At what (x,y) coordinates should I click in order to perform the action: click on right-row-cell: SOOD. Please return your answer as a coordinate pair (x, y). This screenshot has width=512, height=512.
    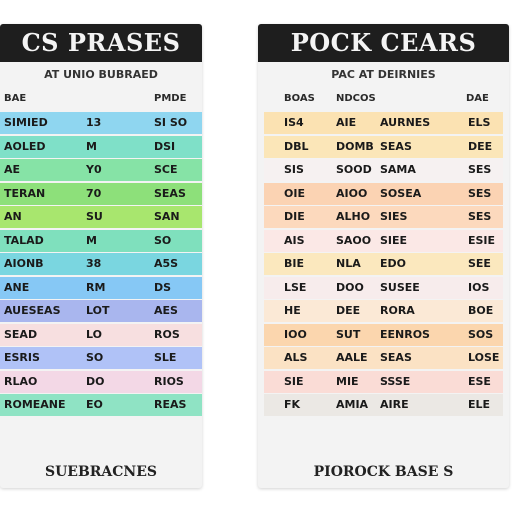
    Looking at the image, I should click on (354, 169).